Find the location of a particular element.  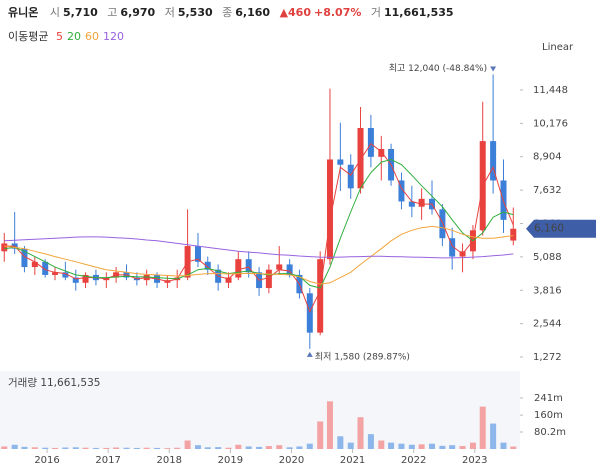

volume-value: 11,661,535 is located at coordinates (419, 12).